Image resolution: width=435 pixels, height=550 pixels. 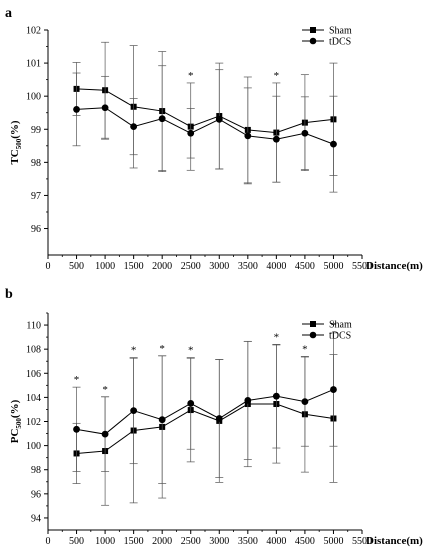 What do you see at coordinates (33, 64) in the screenshot?
I see `y-tick-label: 101` at bounding box center [33, 64].